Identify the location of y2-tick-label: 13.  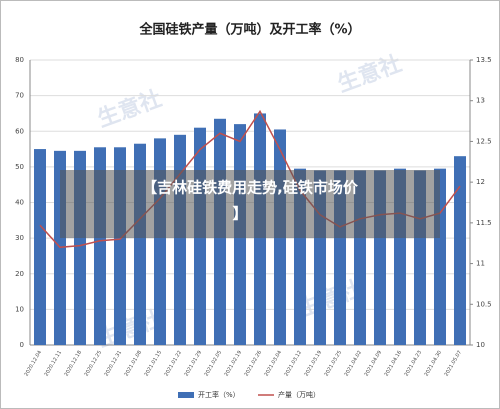
(480, 101).